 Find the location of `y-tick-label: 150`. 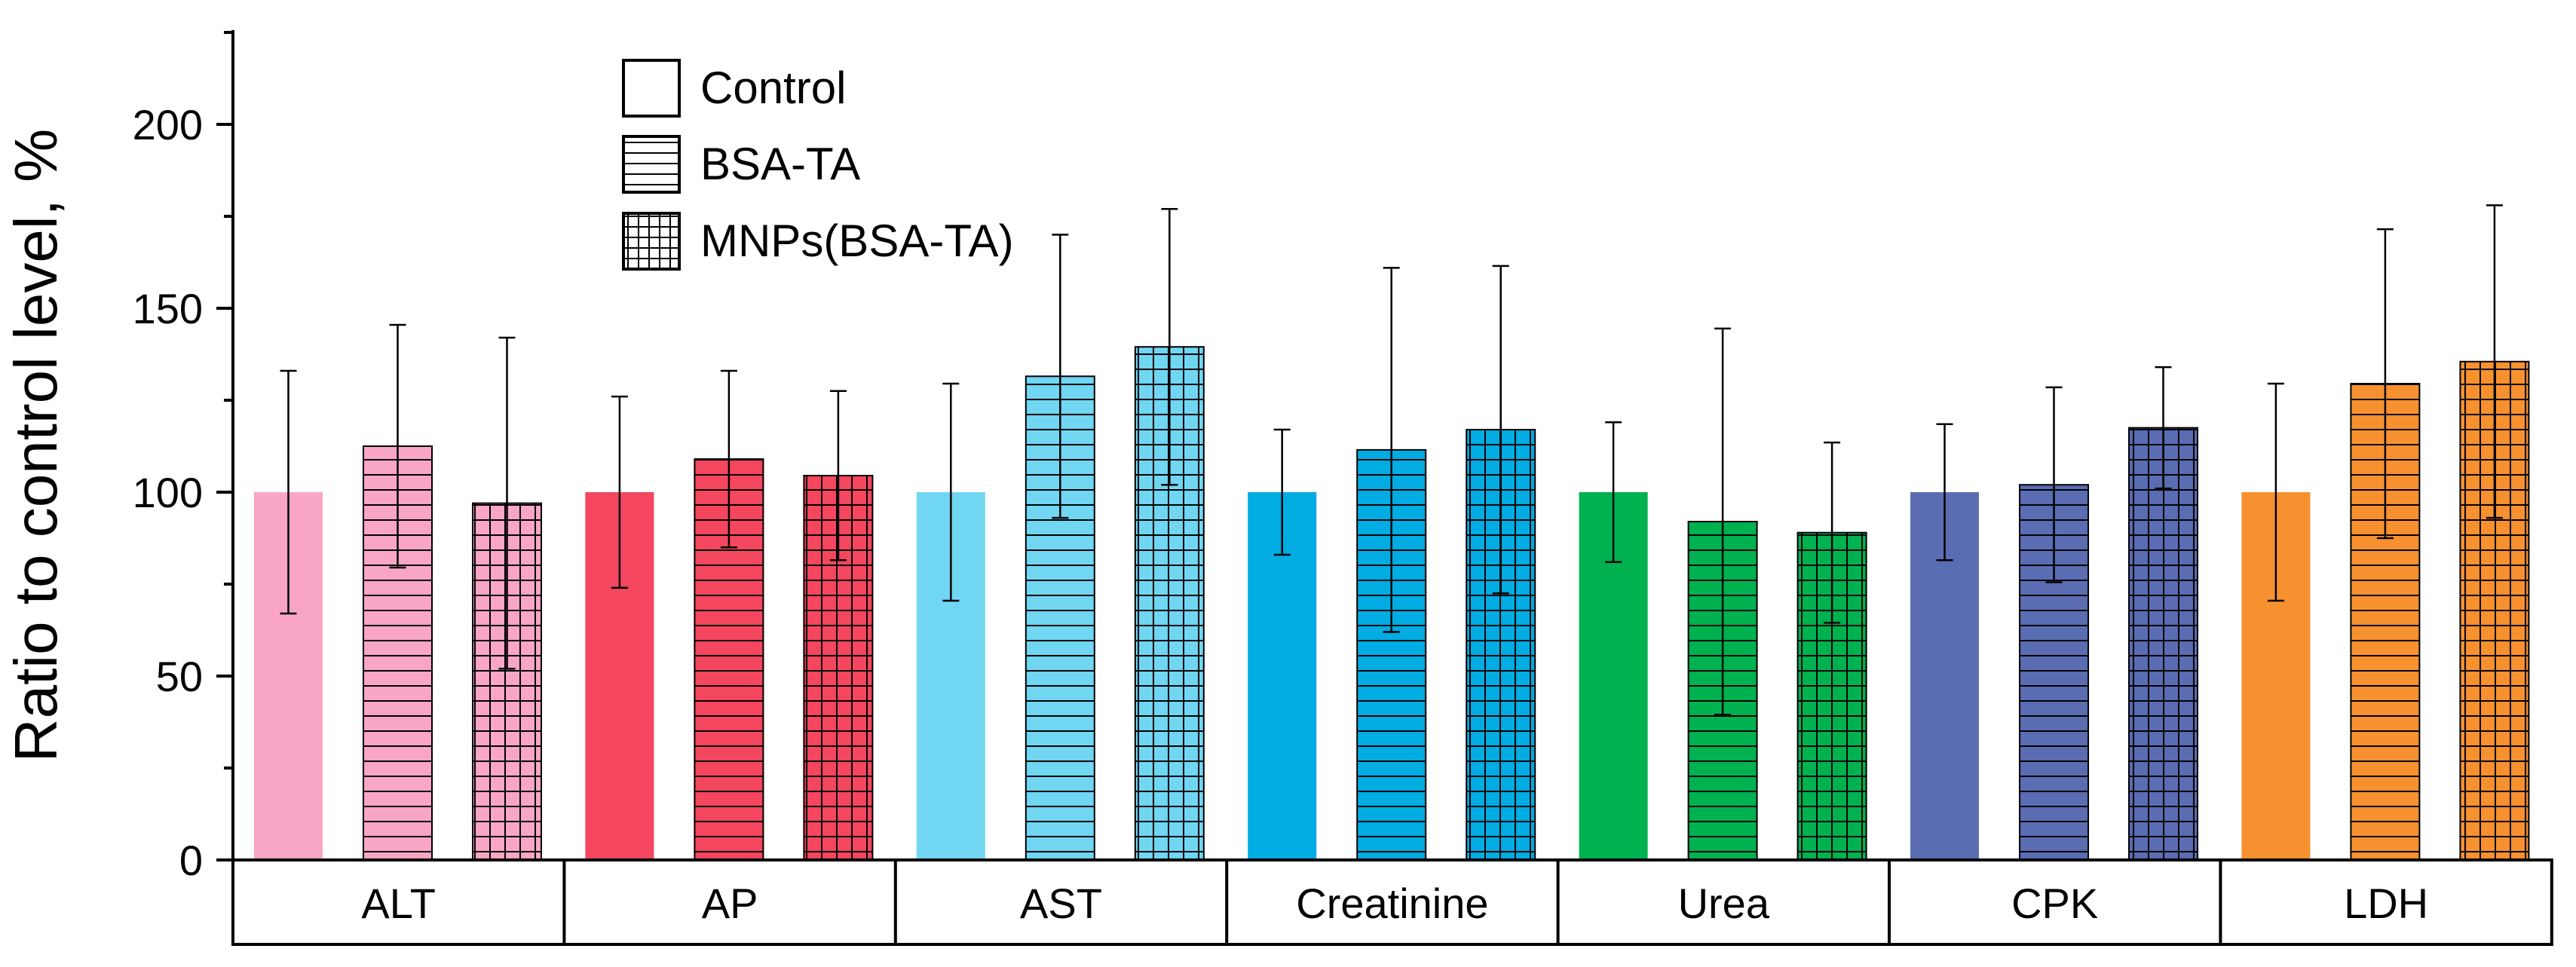

y-tick-label: 150 is located at coordinates (168, 308).